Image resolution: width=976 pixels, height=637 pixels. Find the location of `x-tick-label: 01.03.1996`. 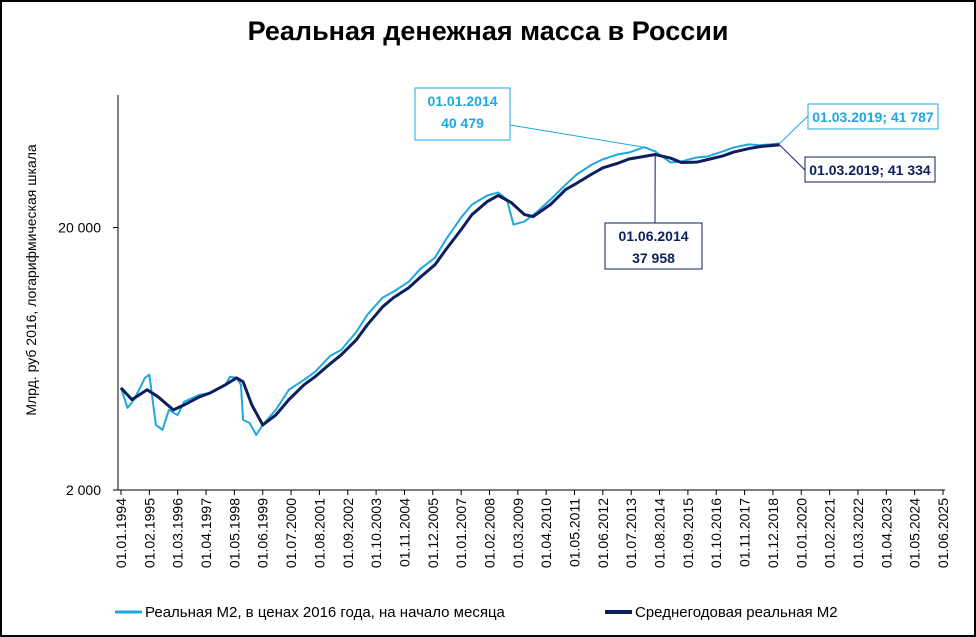

x-tick-label: 01.03.1996 is located at coordinates (178, 533).